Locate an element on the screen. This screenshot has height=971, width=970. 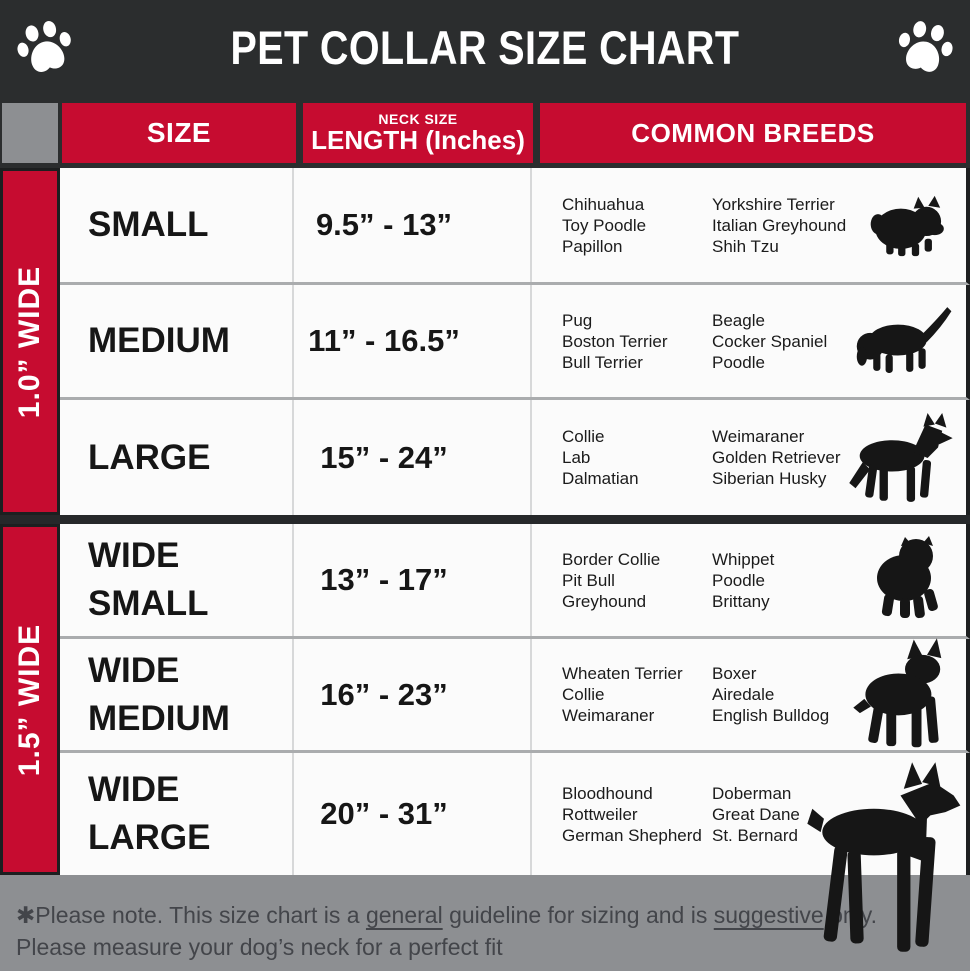
page-title: PET COLLAR SIZE CHART is located at coordinates (485, 47).